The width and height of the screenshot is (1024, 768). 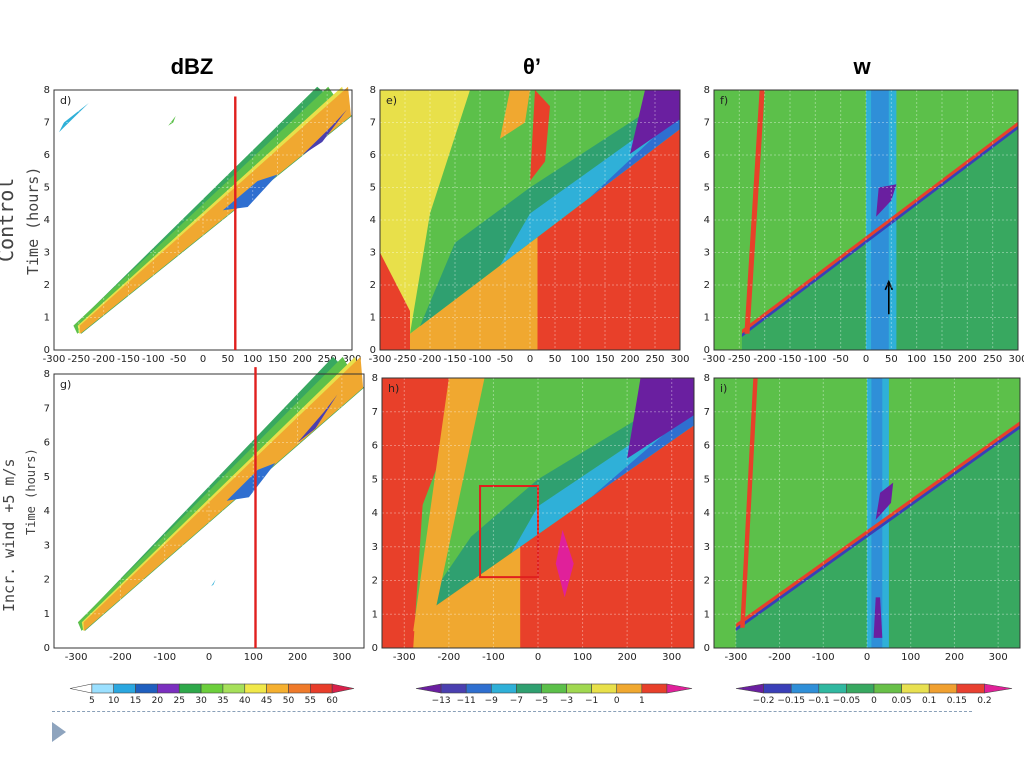 What do you see at coordinates (227, 359) in the screenshot?
I see `x-tick-label: 50` at bounding box center [227, 359].